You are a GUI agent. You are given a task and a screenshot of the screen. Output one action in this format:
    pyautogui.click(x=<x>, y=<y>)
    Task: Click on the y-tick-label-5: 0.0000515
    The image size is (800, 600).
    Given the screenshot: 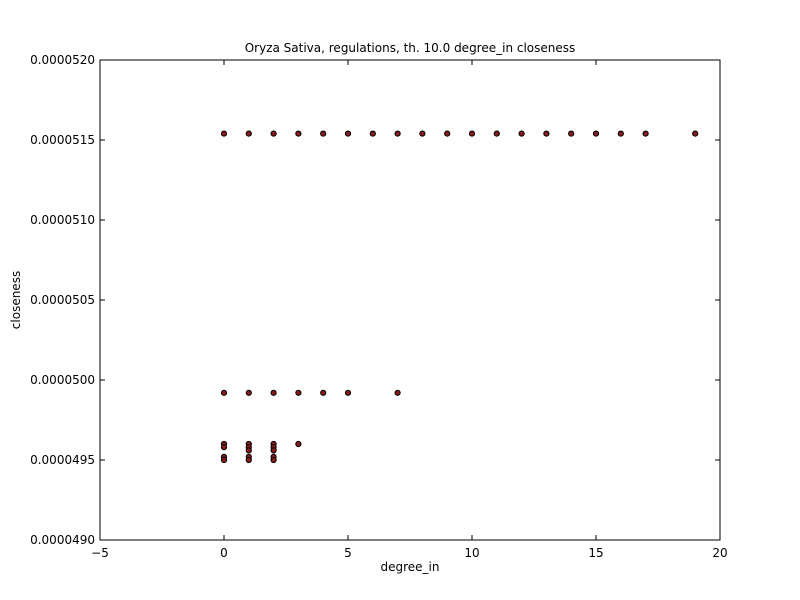 What is the action you would take?
    pyautogui.click(x=62, y=140)
    